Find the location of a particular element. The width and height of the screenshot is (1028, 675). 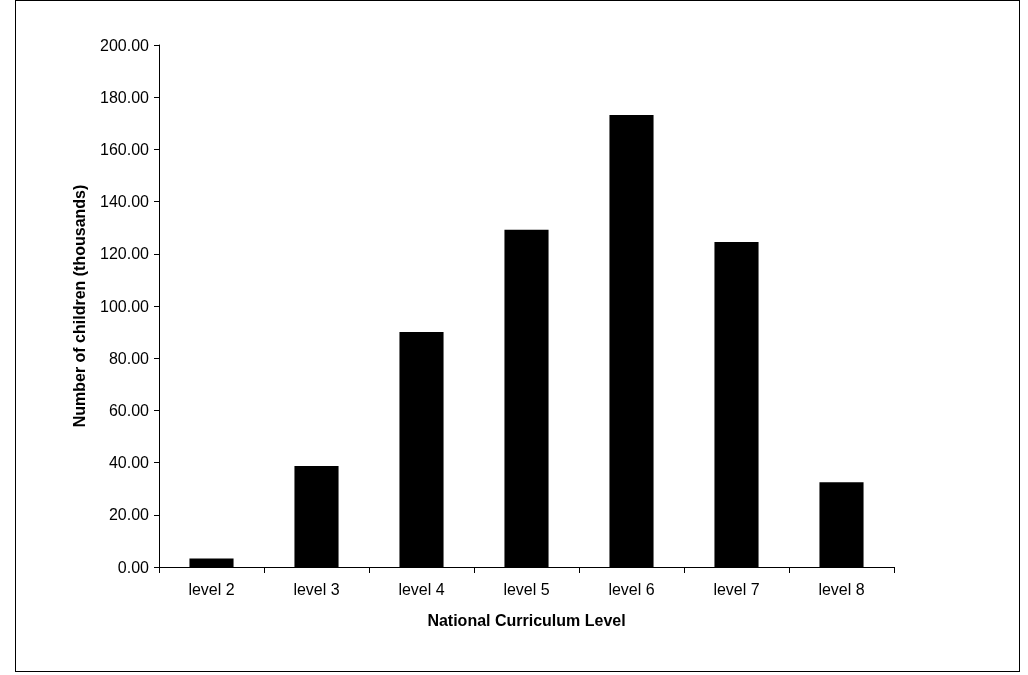

x-tick-label: level 3 is located at coordinates (316, 589).